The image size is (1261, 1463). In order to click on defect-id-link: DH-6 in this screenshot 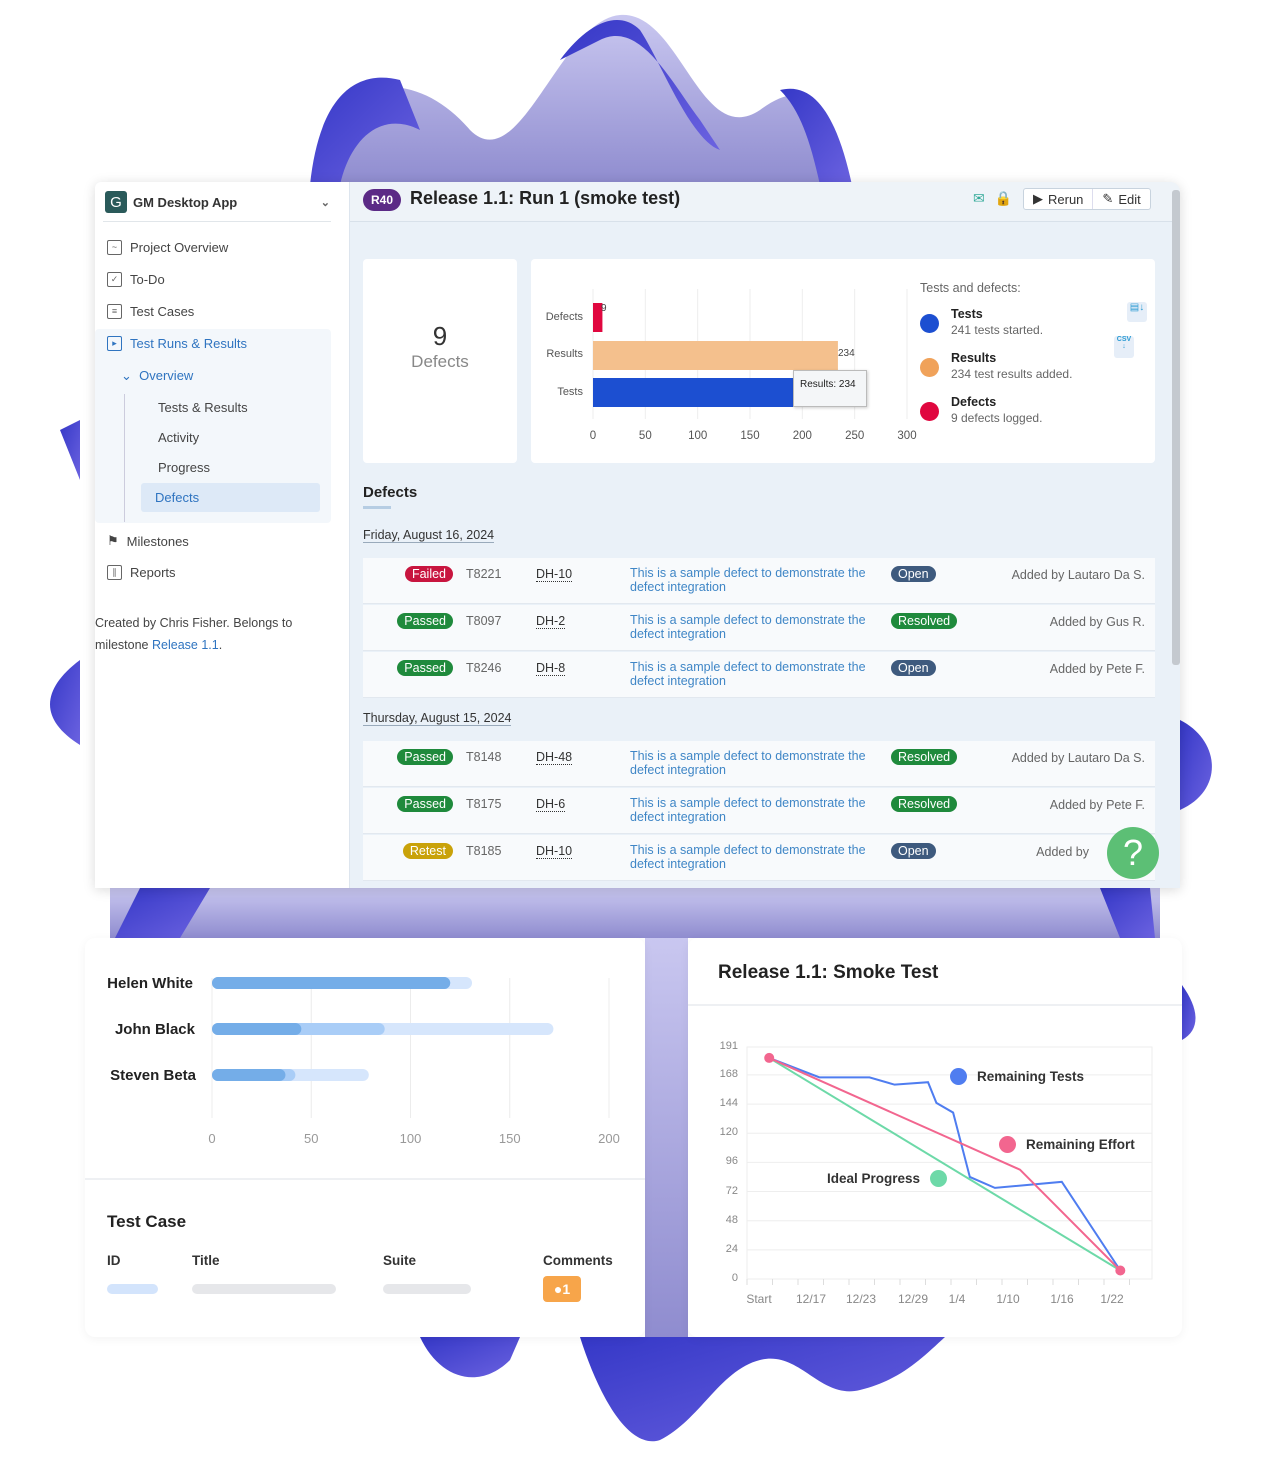, I will do `click(551, 804)`.